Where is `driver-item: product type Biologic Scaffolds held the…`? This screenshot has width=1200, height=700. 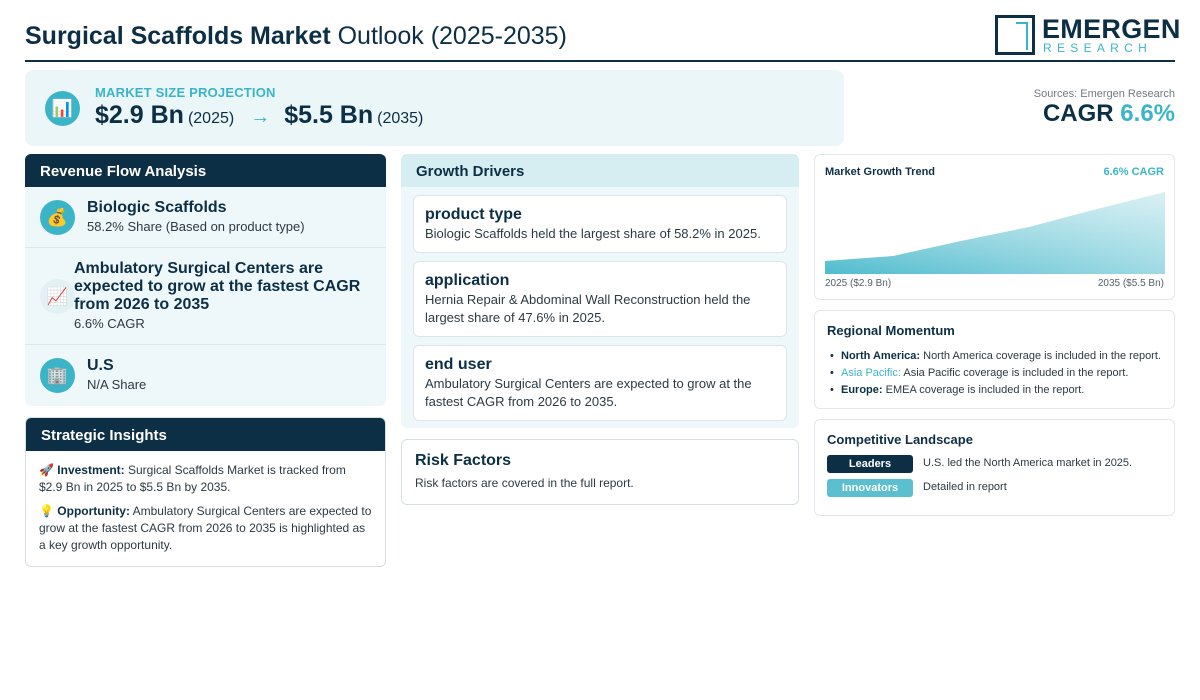 driver-item: product type Biologic Scaffolds held the… is located at coordinates (600, 224).